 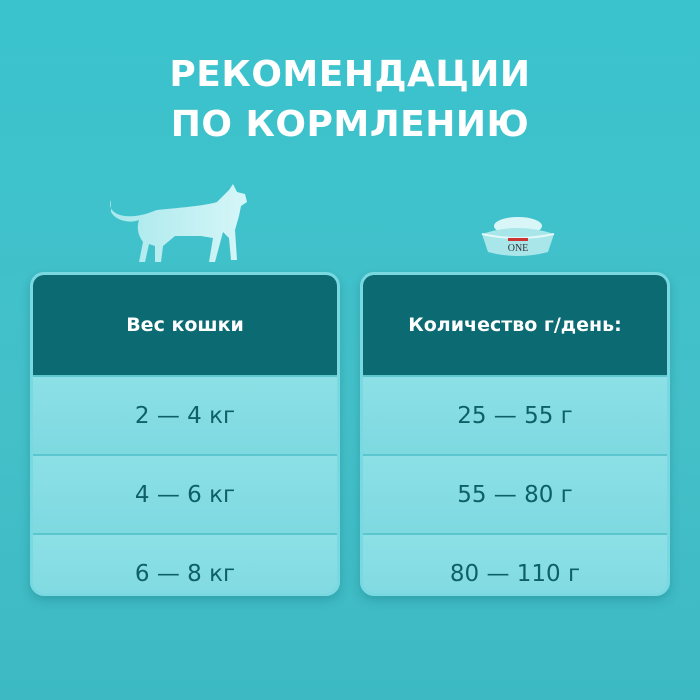 I want to click on food-bowl-icon: ONE, so click(x=518, y=236).